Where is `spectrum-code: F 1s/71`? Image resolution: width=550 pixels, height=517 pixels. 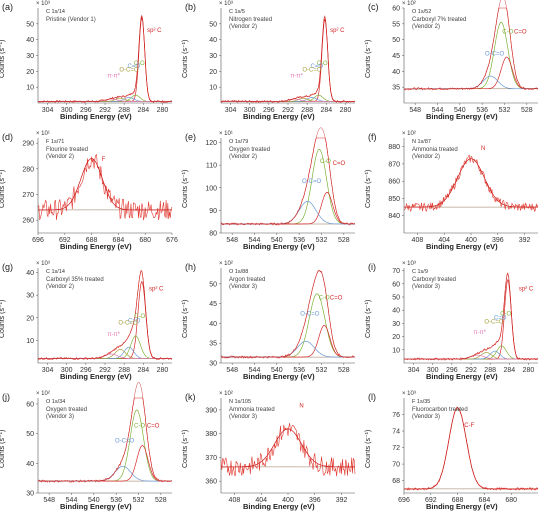 spectrum-code: F 1s/71 is located at coordinates (55, 142).